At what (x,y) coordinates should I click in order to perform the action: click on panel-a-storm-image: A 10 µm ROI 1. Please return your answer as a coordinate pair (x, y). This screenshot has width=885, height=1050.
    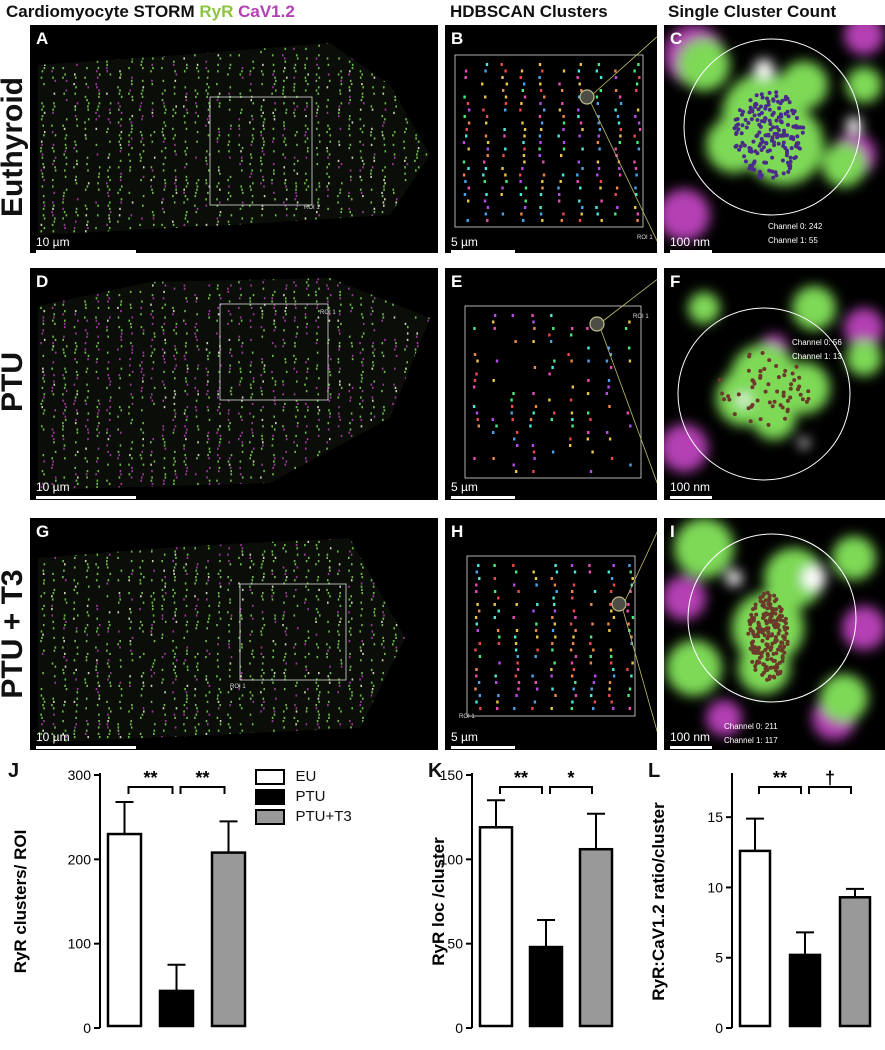
    Looking at the image, I should click on (234, 139).